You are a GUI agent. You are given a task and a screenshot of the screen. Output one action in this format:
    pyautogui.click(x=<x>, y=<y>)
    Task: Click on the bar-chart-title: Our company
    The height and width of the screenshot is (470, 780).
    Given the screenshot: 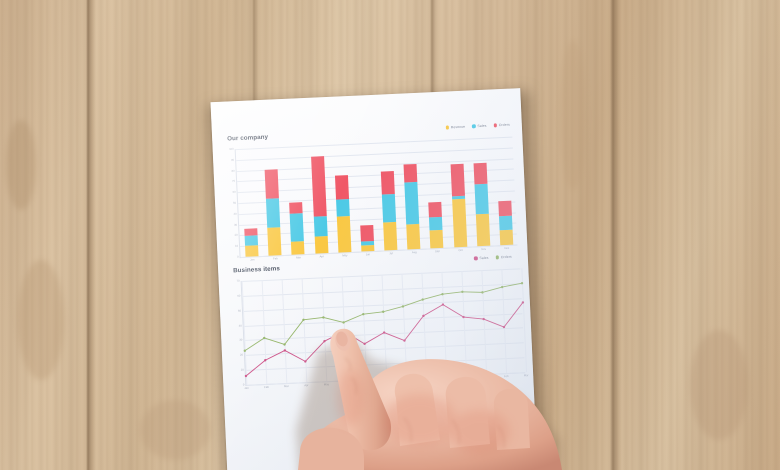 What is the action you would take?
    pyautogui.click(x=248, y=138)
    